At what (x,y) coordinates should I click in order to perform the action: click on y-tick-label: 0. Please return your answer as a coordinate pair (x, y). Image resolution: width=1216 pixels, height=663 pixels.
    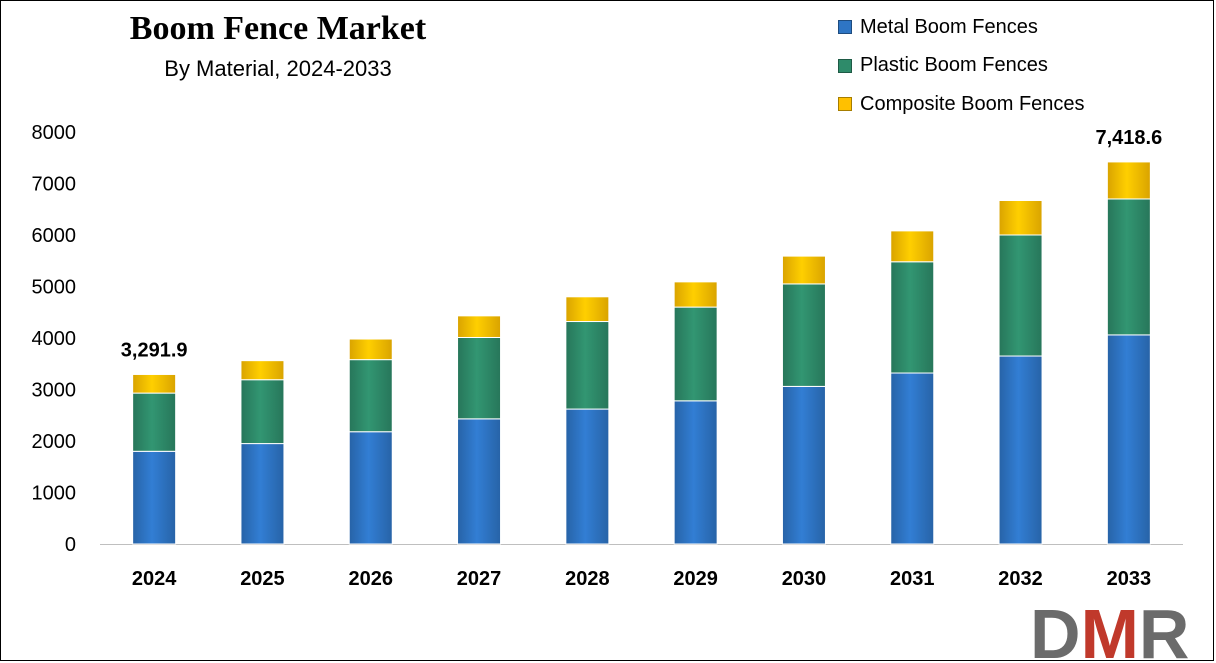
    Looking at the image, I should click on (70, 545).